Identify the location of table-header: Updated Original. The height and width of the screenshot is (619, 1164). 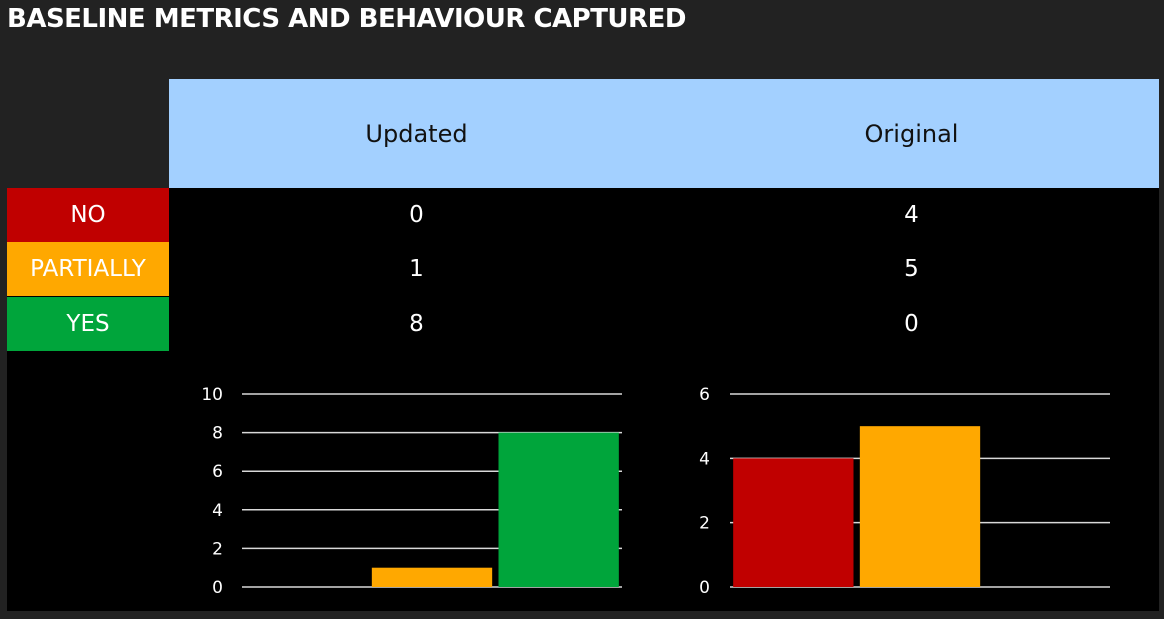
(664, 133).